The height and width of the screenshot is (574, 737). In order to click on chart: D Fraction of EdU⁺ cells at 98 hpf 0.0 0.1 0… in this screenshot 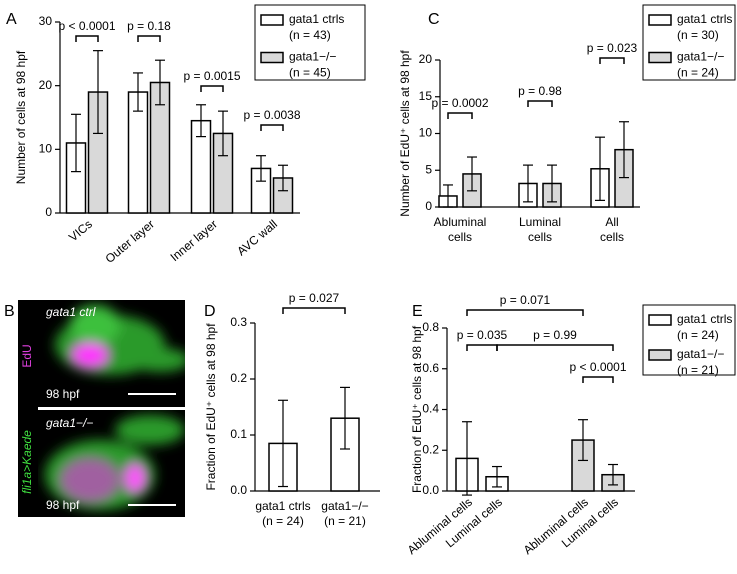, I will do `click(292, 409)`.